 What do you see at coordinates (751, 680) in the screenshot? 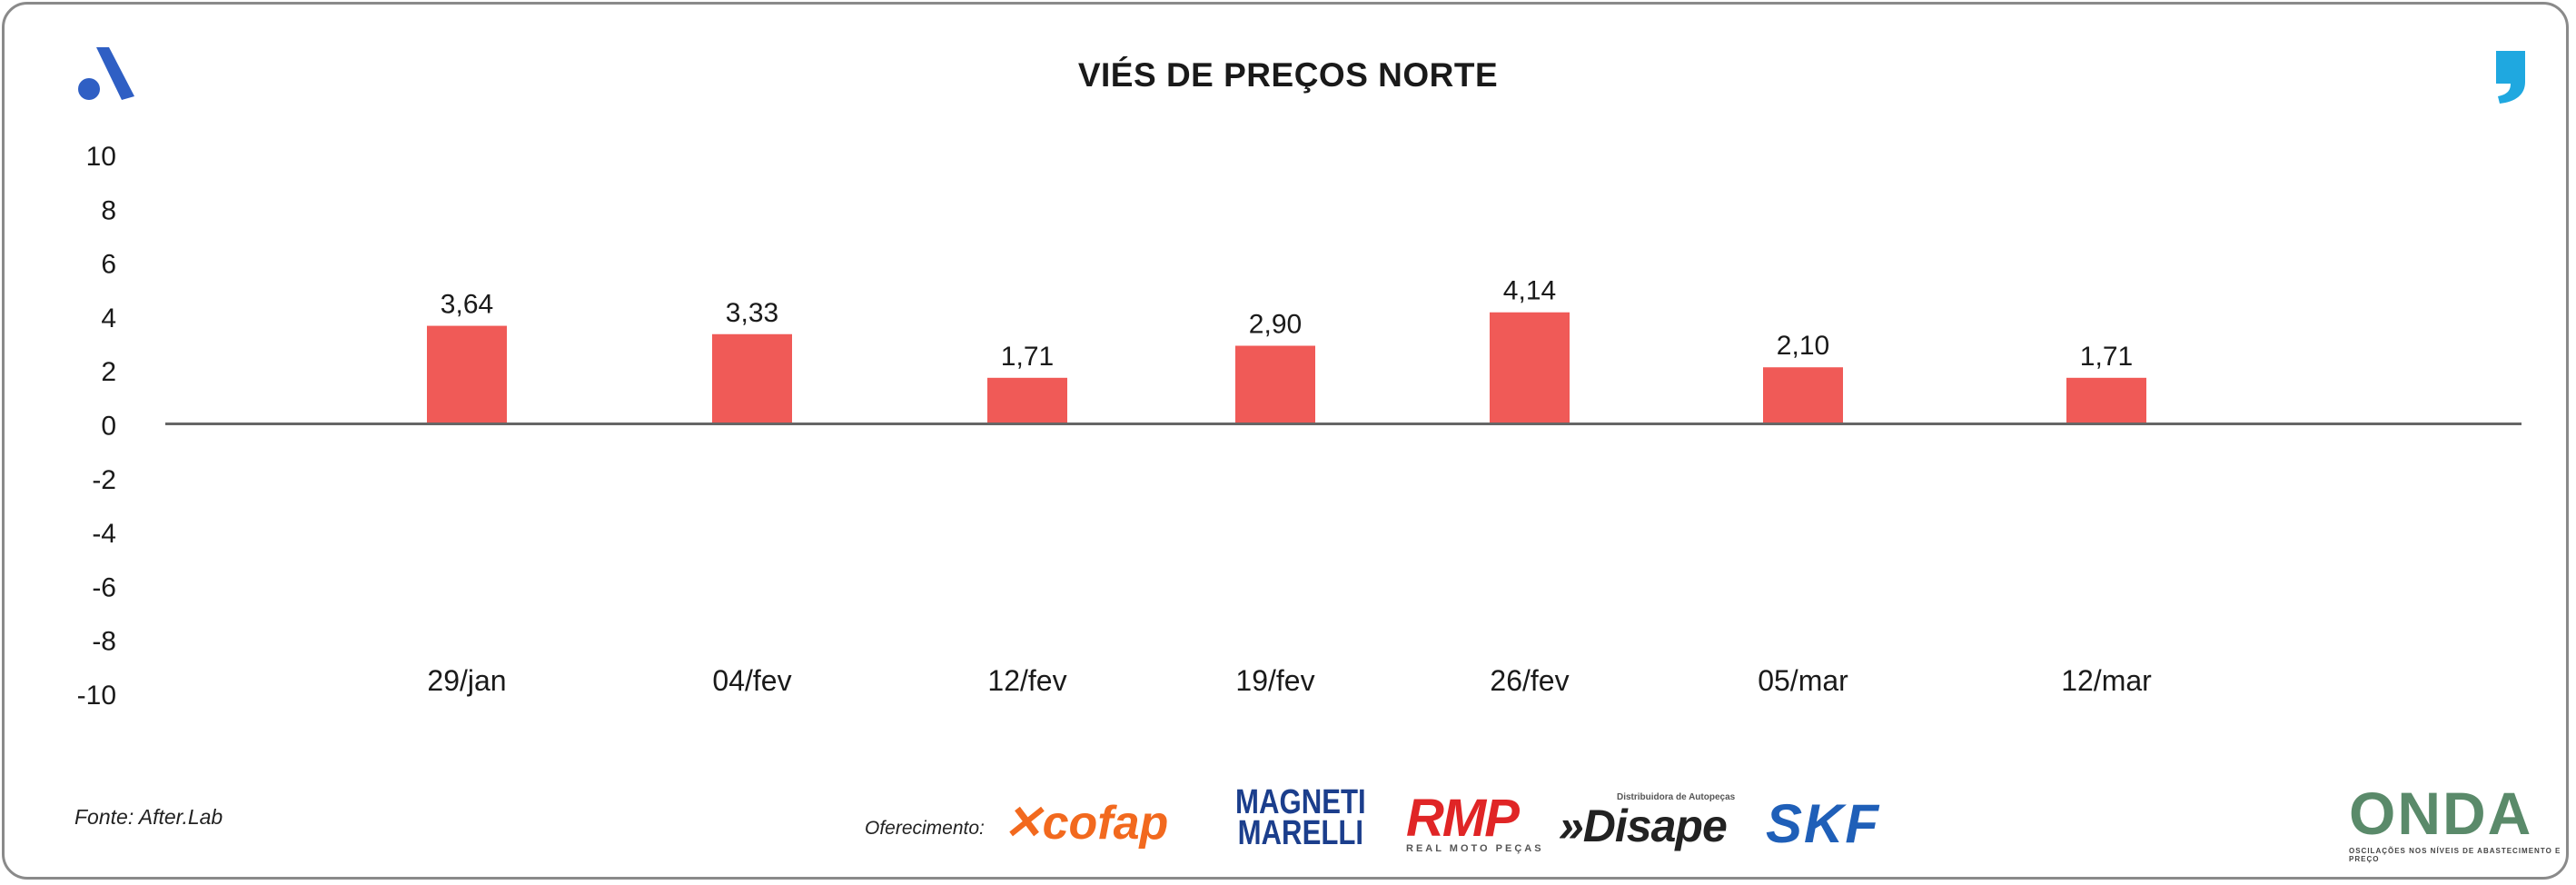
I see `x-tick-label: 04/fev` at bounding box center [751, 680].